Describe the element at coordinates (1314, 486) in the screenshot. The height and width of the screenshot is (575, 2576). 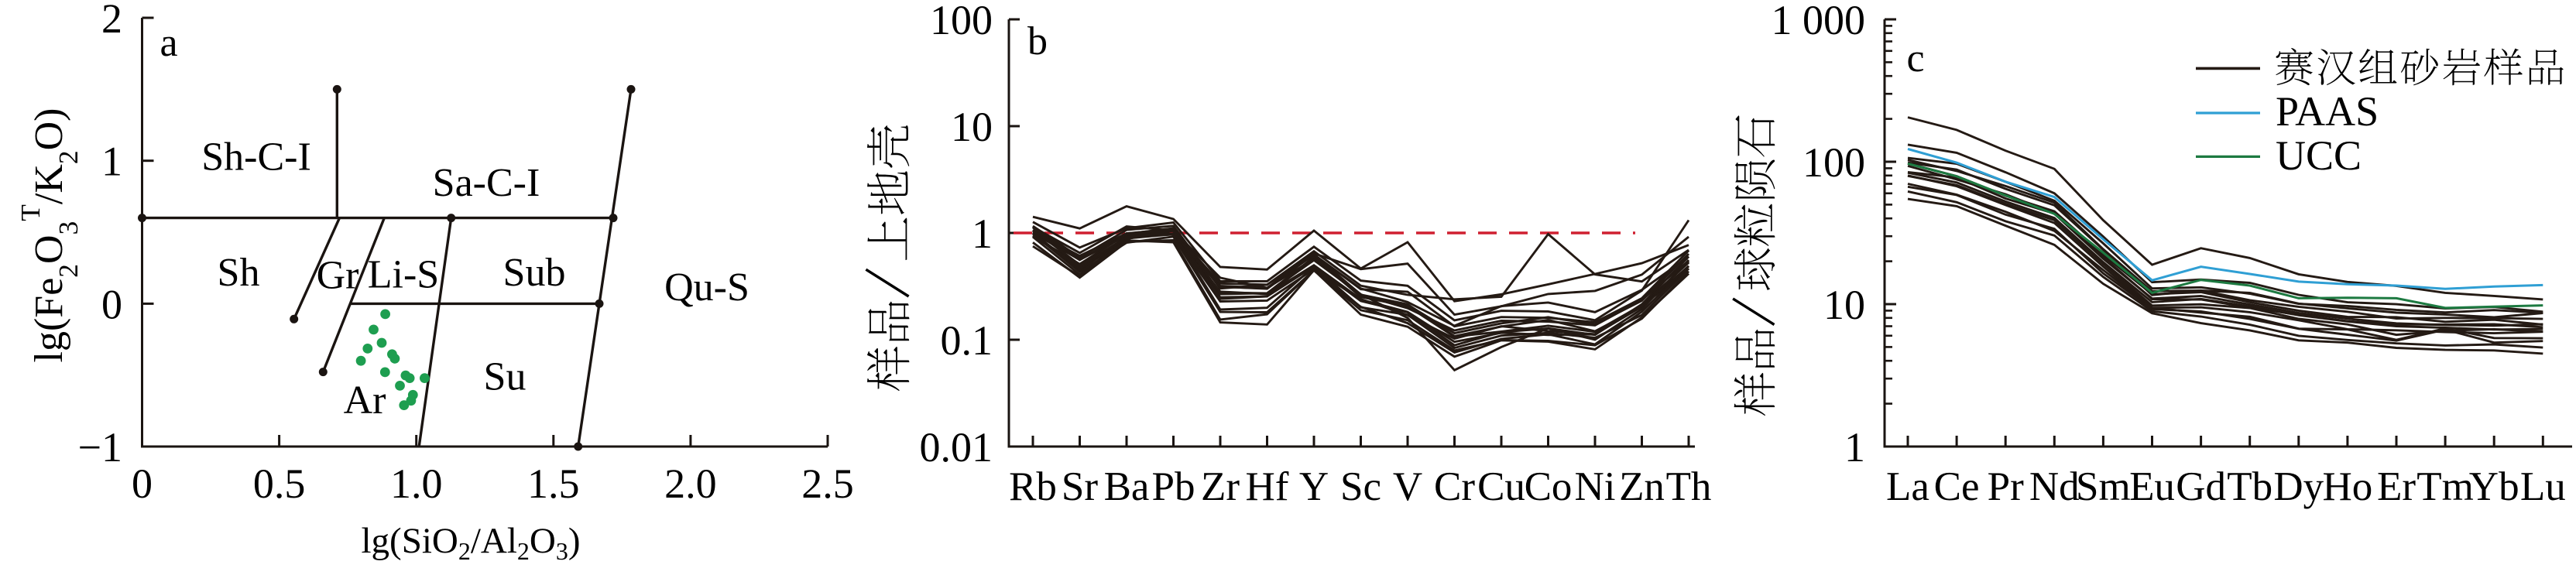
I see `svg-text: Y` at that location.